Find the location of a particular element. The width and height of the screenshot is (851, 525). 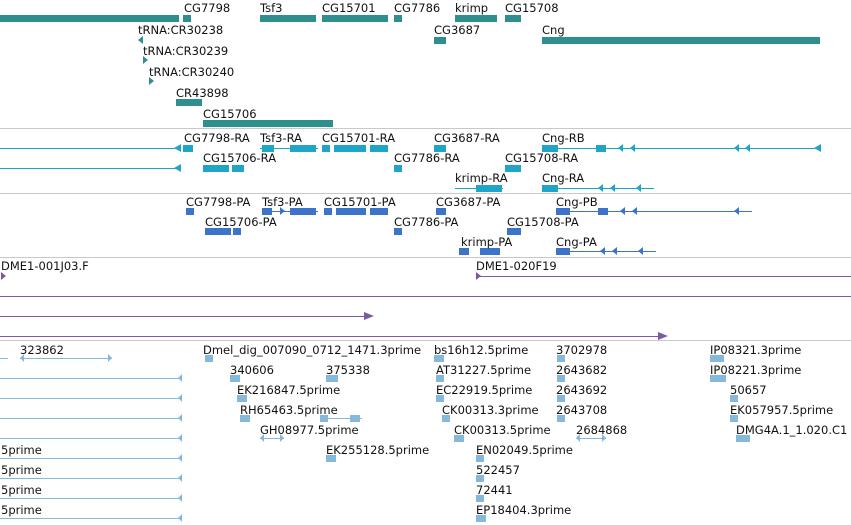

est-label: GH08977.5prime is located at coordinates (309, 430).